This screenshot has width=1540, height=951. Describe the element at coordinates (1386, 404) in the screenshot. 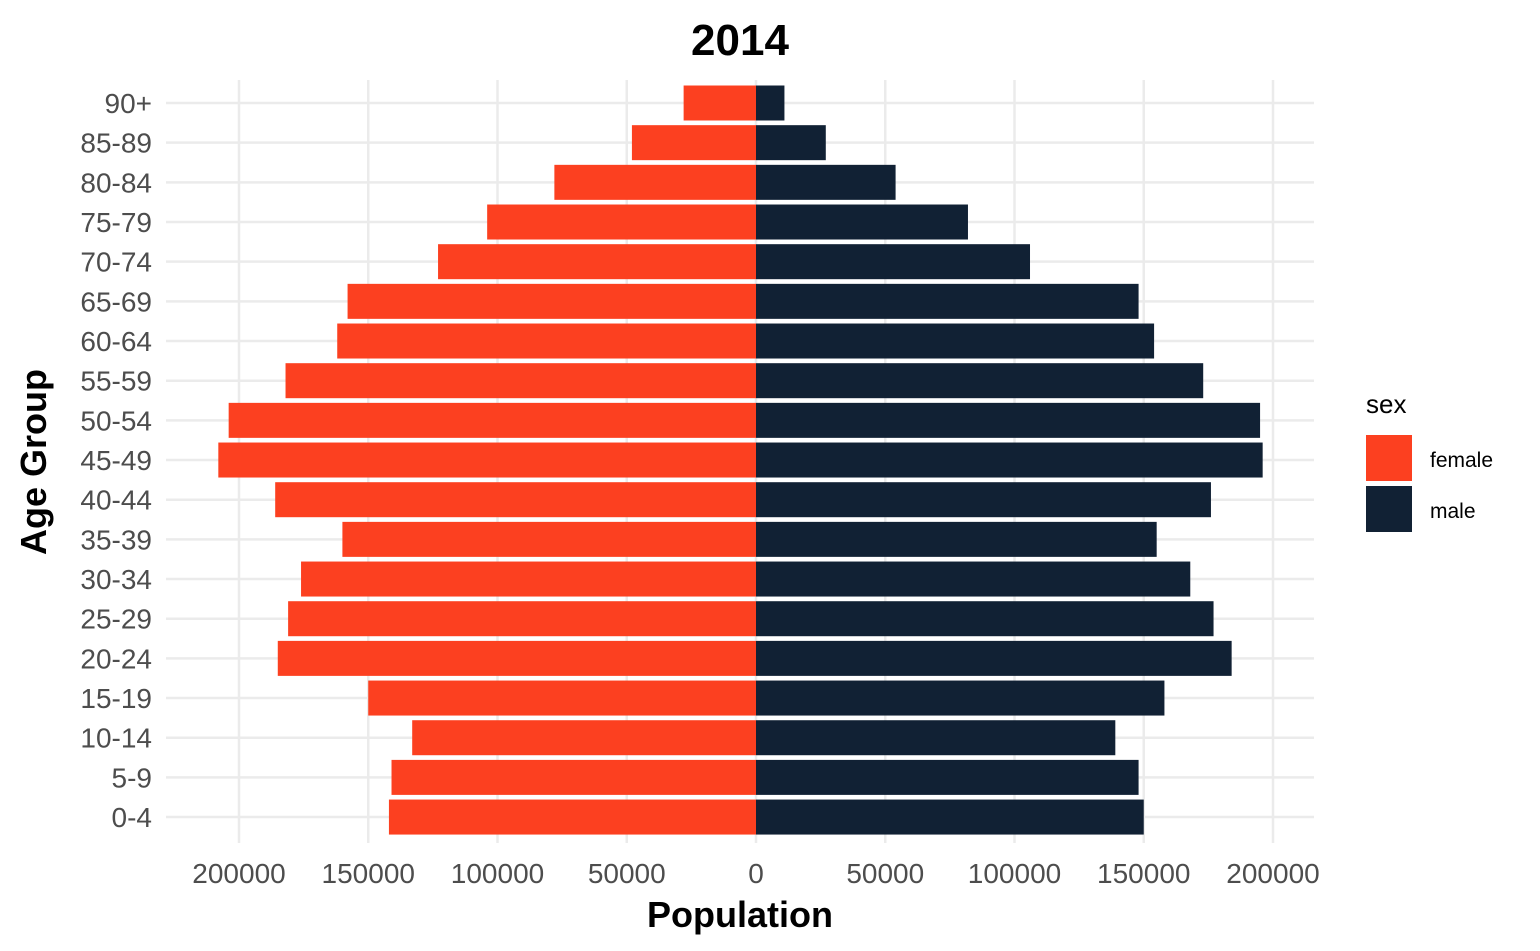

I see `legend-title: sex` at that location.